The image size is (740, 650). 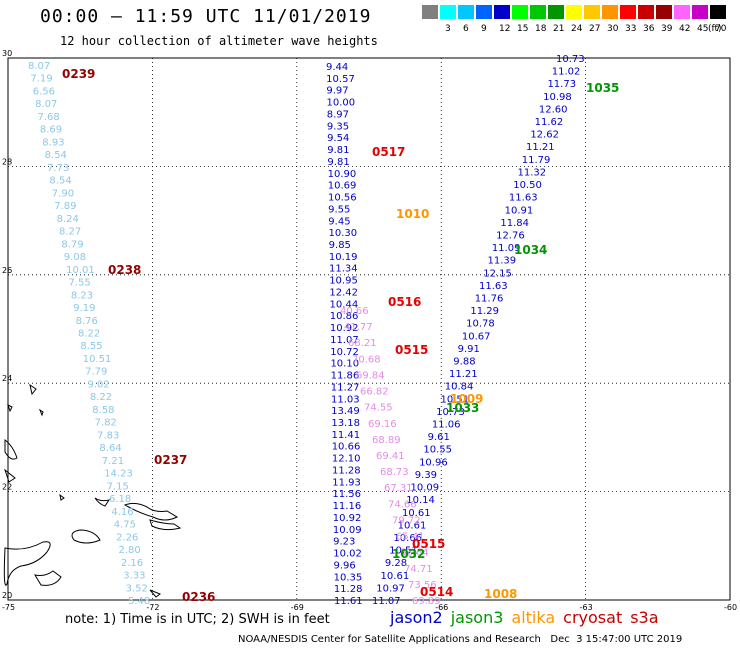 What do you see at coordinates (343, 281) in the screenshot?
I see `wave-height-value: 10.95` at bounding box center [343, 281].